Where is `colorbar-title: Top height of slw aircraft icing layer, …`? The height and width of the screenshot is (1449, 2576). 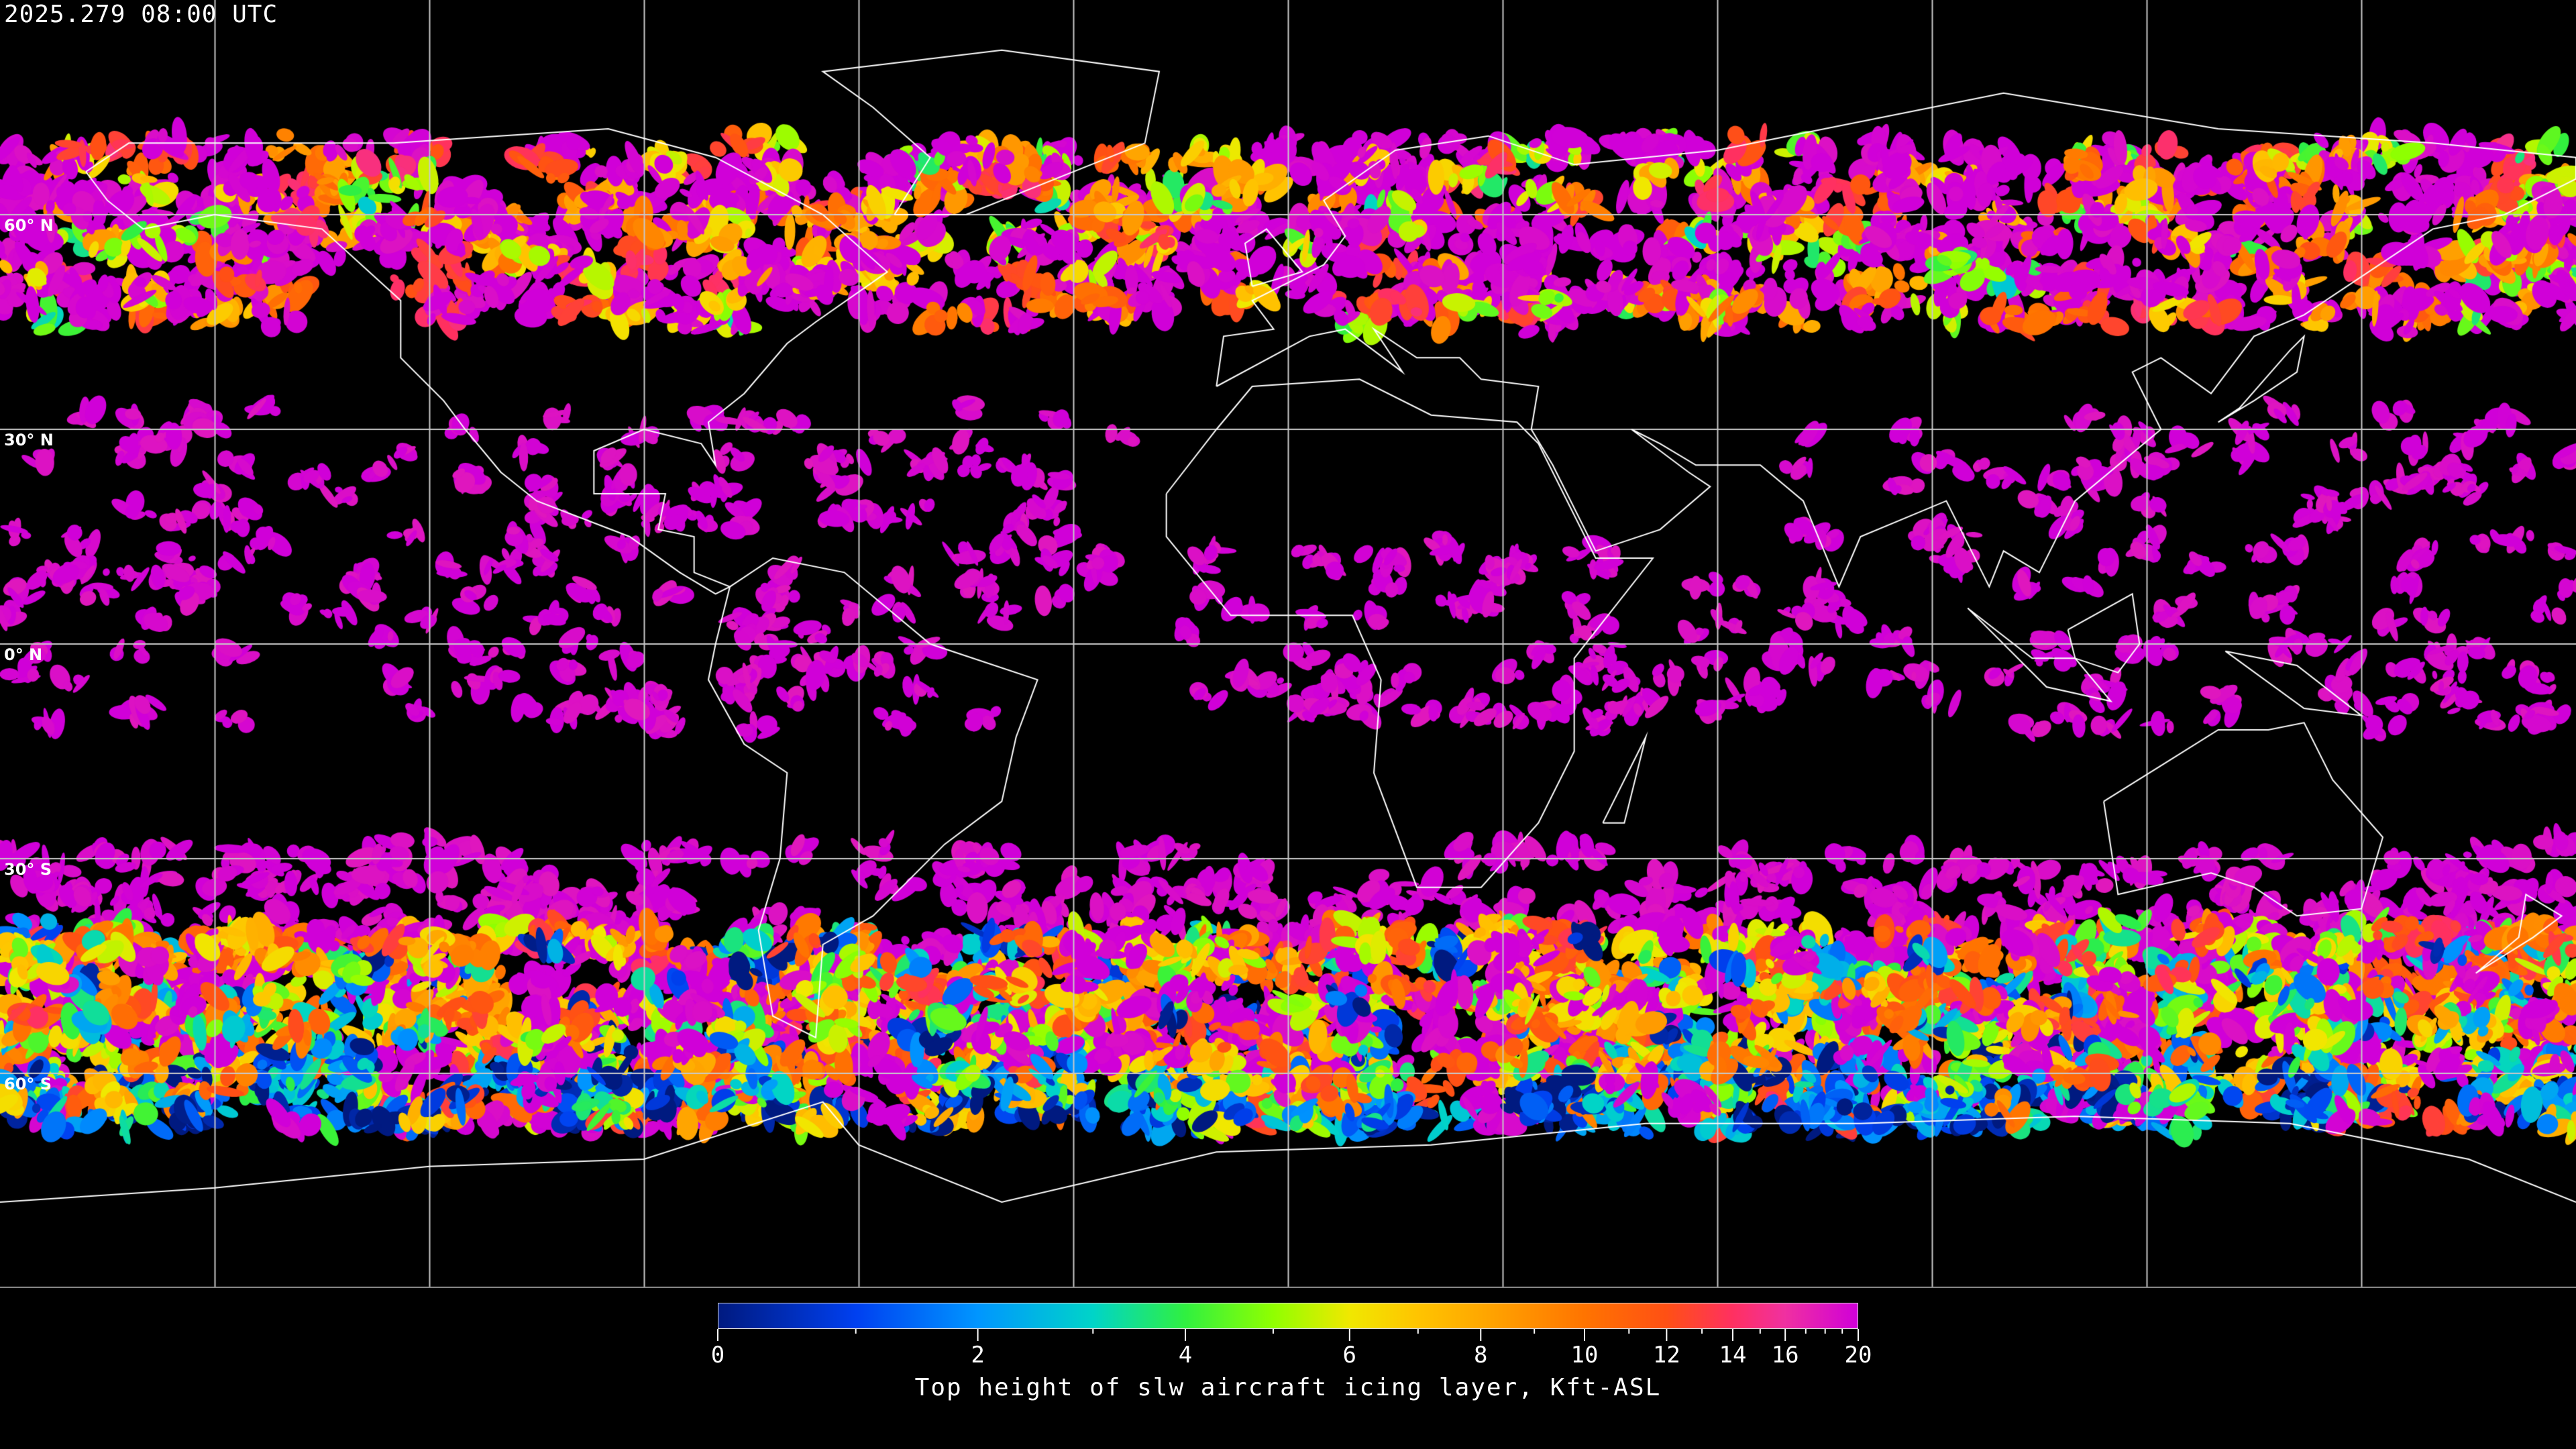 colorbar-title: Top height of slw aircraft icing layer, … is located at coordinates (1288, 1387).